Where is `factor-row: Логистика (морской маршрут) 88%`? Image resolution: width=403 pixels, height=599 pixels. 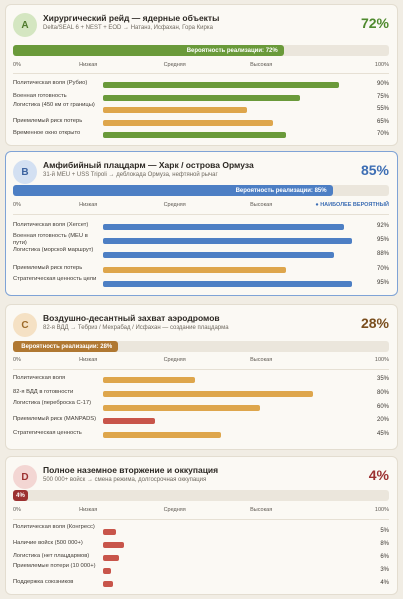 factor-row: Логистика (морской маршрут) 88% is located at coordinates (201, 253).